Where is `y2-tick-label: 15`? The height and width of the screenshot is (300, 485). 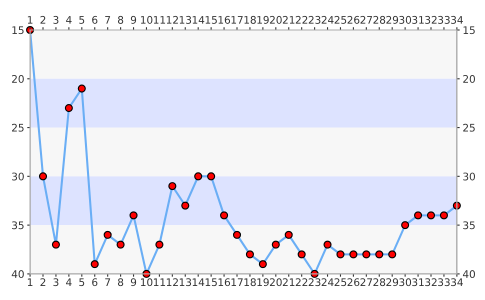
y2-tick-label: 15 is located at coordinates (469, 30).